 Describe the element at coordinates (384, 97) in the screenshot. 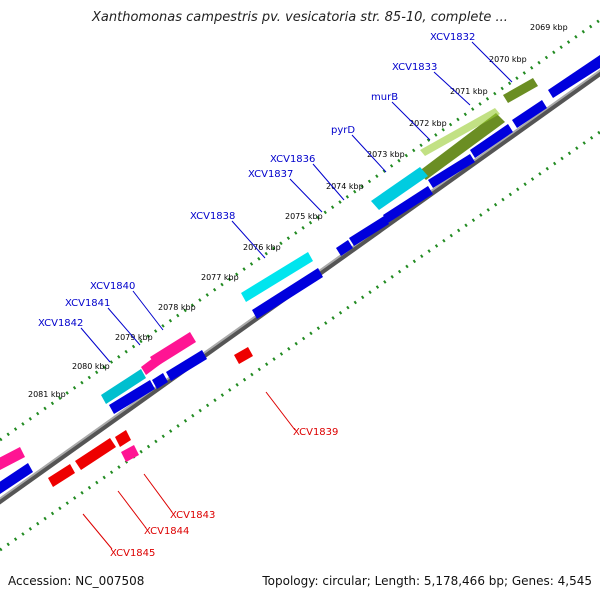

I see `gene-label: murB` at that location.